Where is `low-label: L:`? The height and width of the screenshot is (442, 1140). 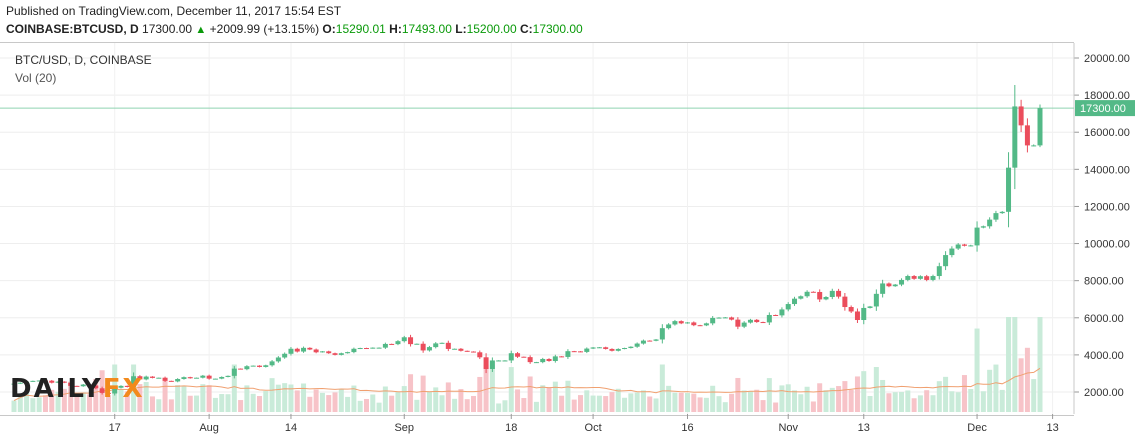 low-label: L: is located at coordinates (461, 29).